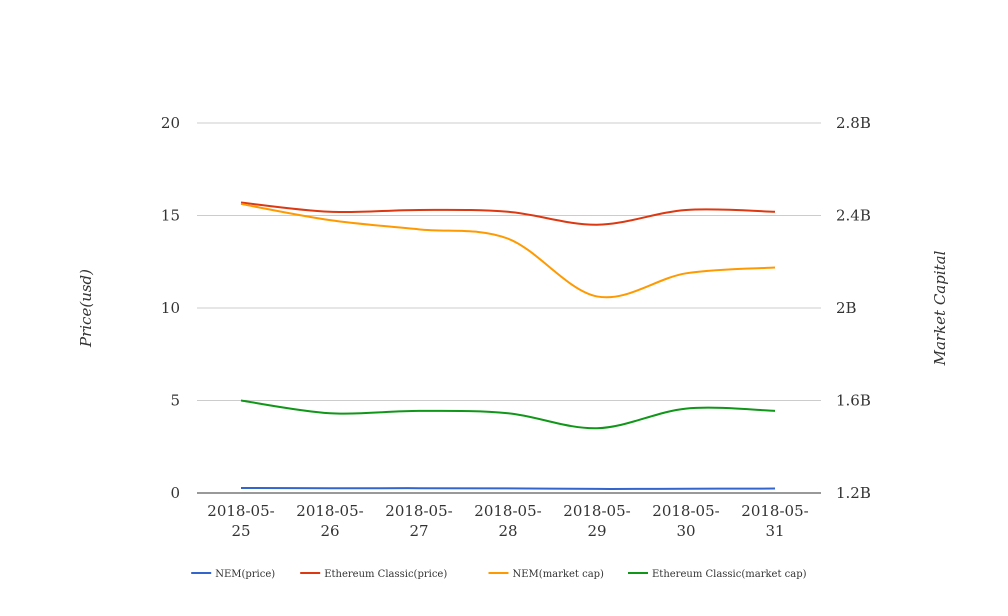 The height and width of the screenshot is (616, 1008). Describe the element at coordinates (170, 216) in the screenshot. I see `left-tick-label: 15` at that location.